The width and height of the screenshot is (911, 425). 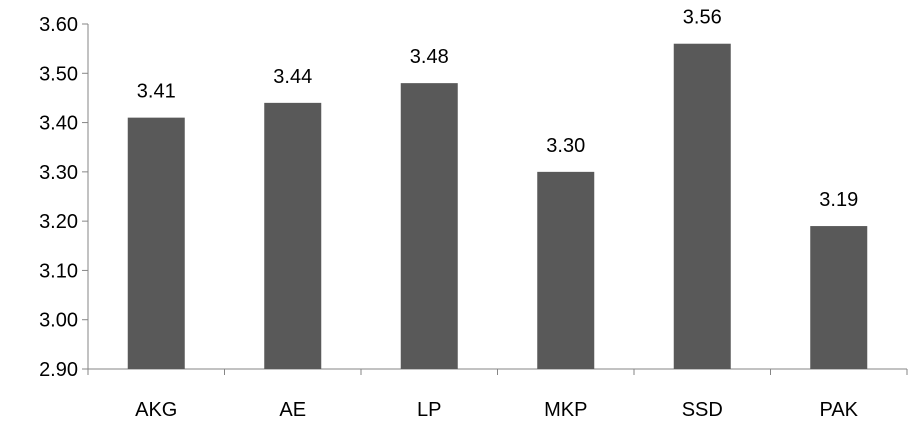 What do you see at coordinates (292, 77) in the screenshot?
I see `data-label: 3.44` at bounding box center [292, 77].